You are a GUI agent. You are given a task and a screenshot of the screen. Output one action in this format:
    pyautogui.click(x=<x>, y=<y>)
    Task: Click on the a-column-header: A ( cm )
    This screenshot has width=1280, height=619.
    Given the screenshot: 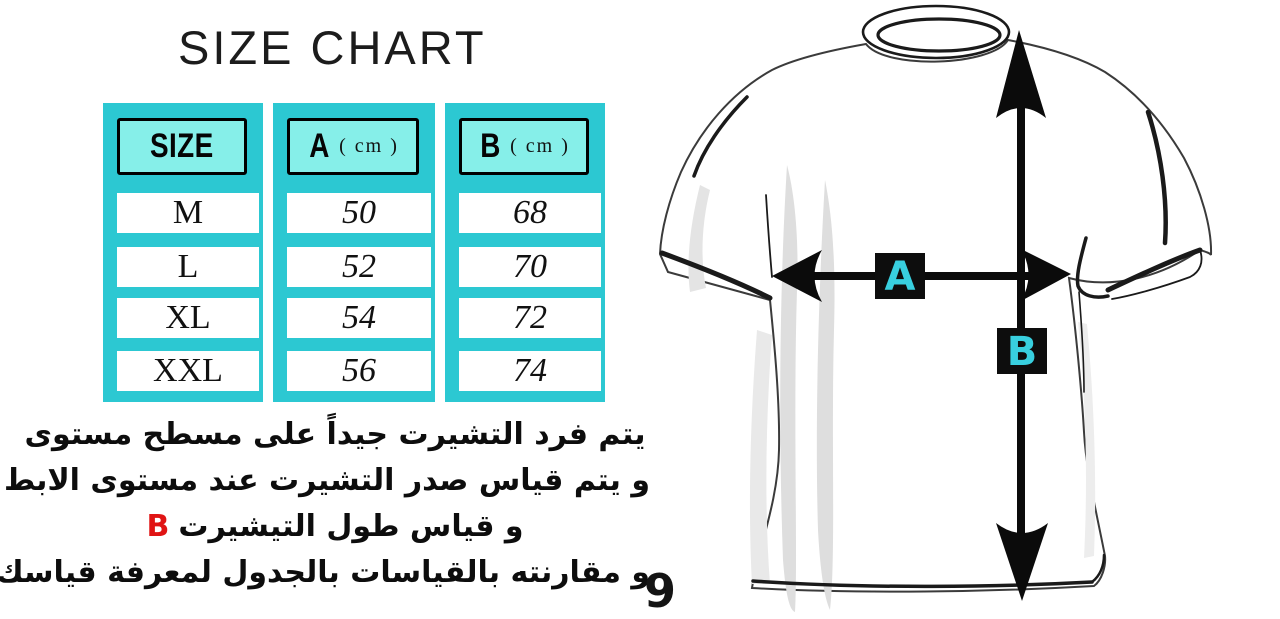 What is the action you would take?
    pyautogui.click(x=353, y=146)
    